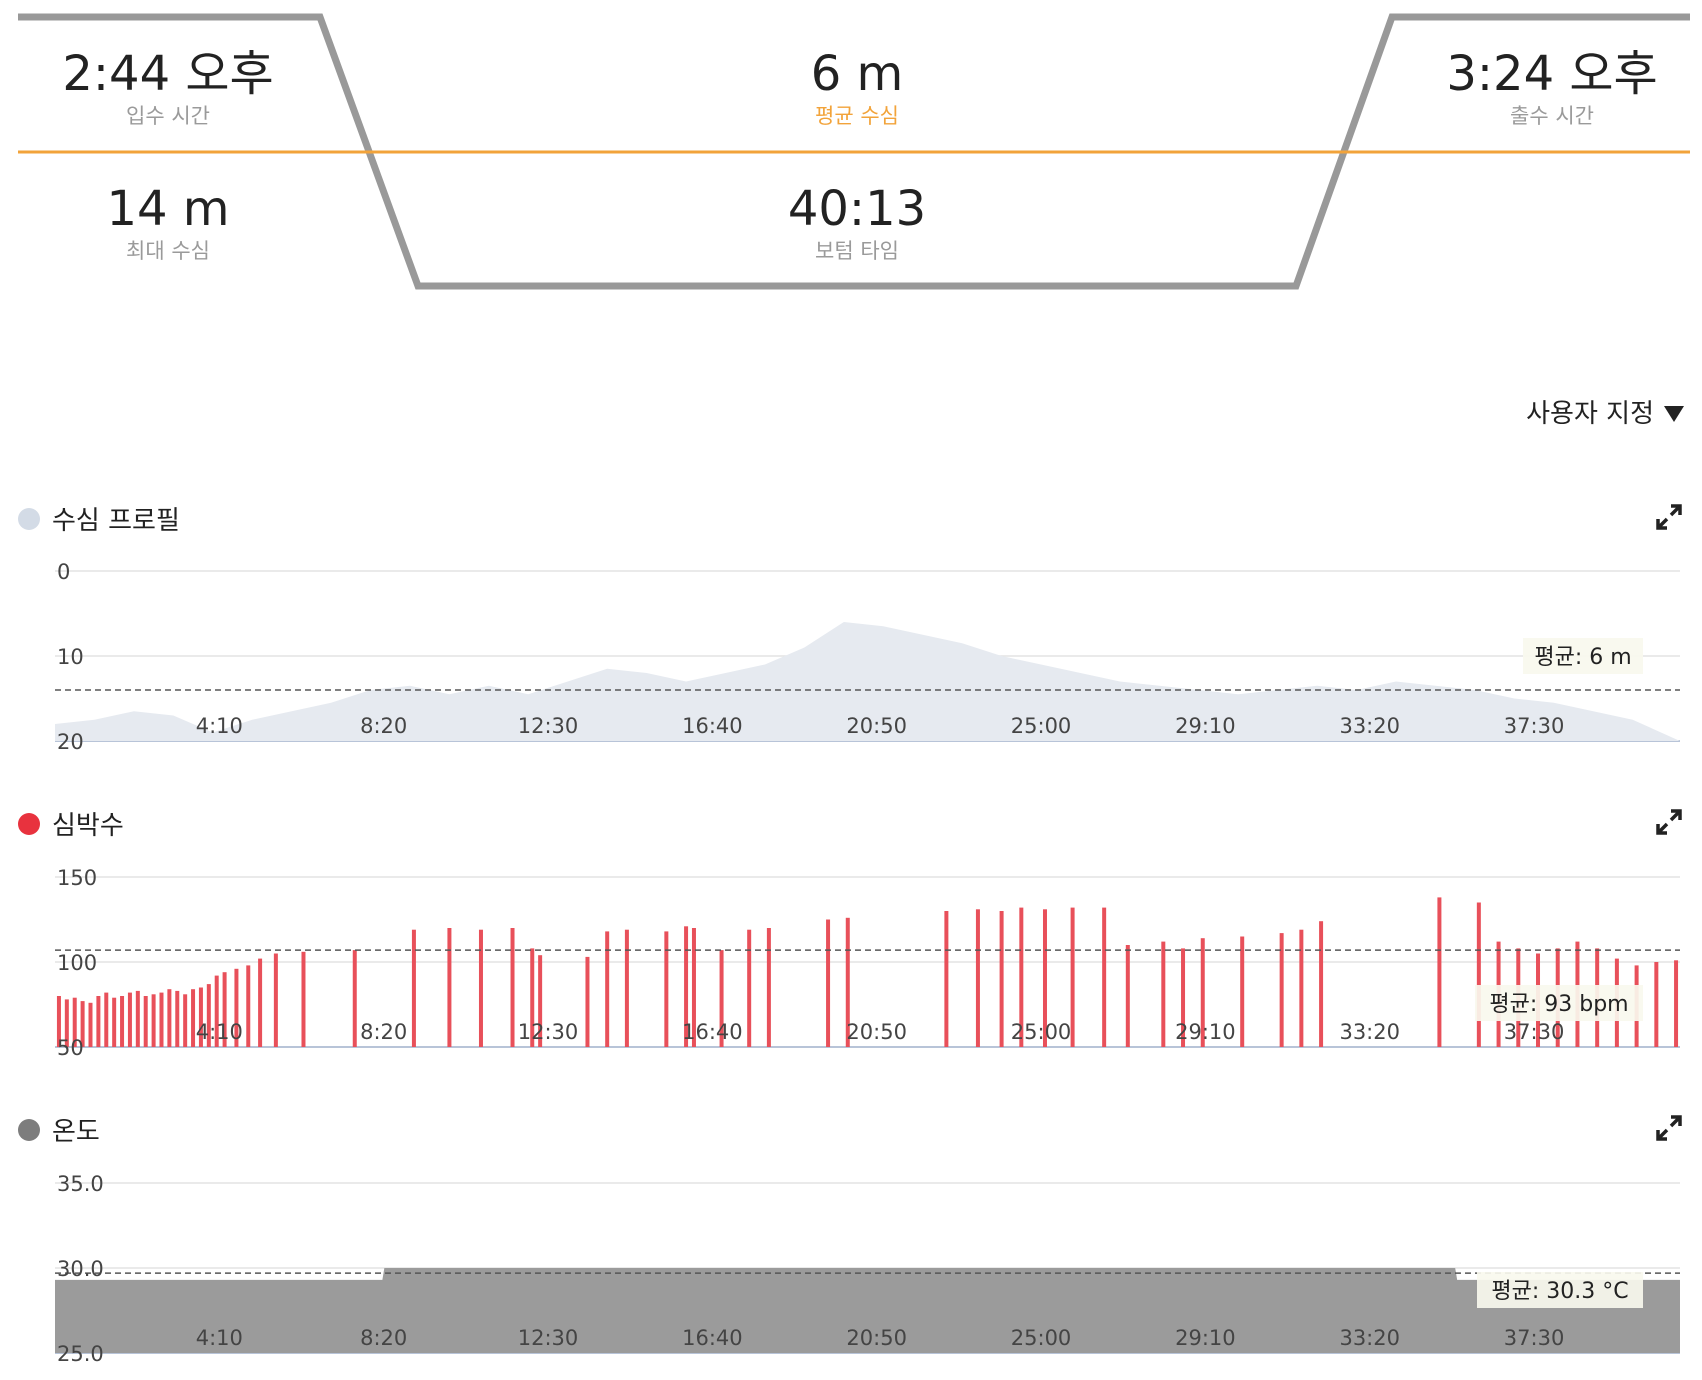  I want to click on heart-ytick-label: 100, so click(77, 963).